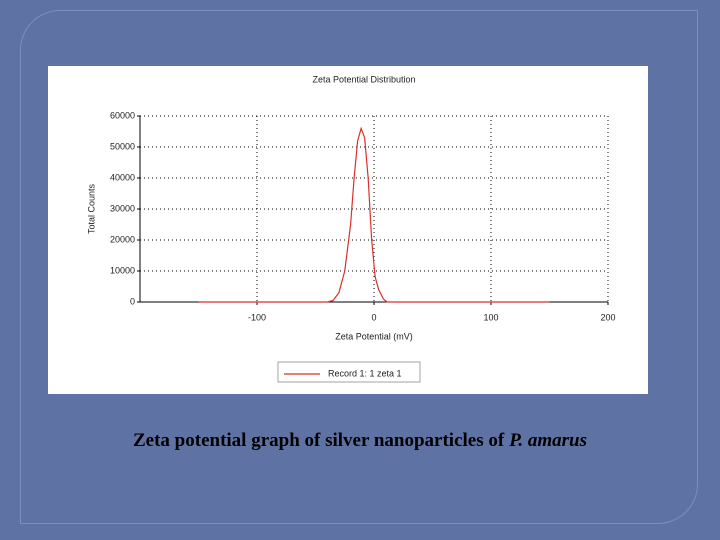 The width and height of the screenshot is (720, 540). I want to click on y-tick-label: 20000, so click(122, 239).